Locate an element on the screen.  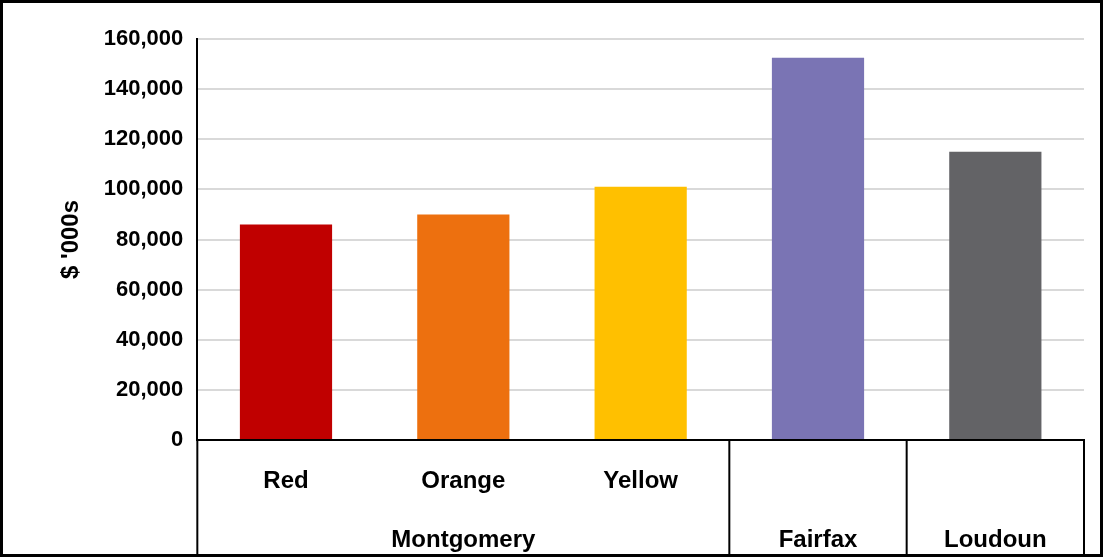
text: Montgomery is located at coordinates (463, 538).